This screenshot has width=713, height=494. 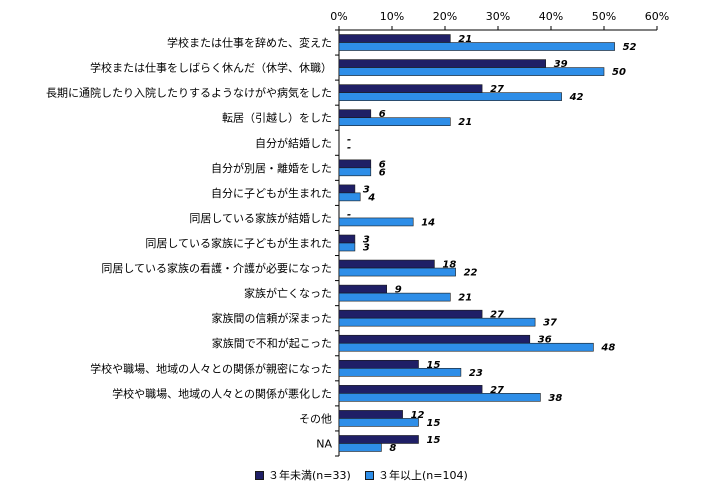 I want to click on legend-label-under-3-years: ３年未満(n=33), so click(x=309, y=475).